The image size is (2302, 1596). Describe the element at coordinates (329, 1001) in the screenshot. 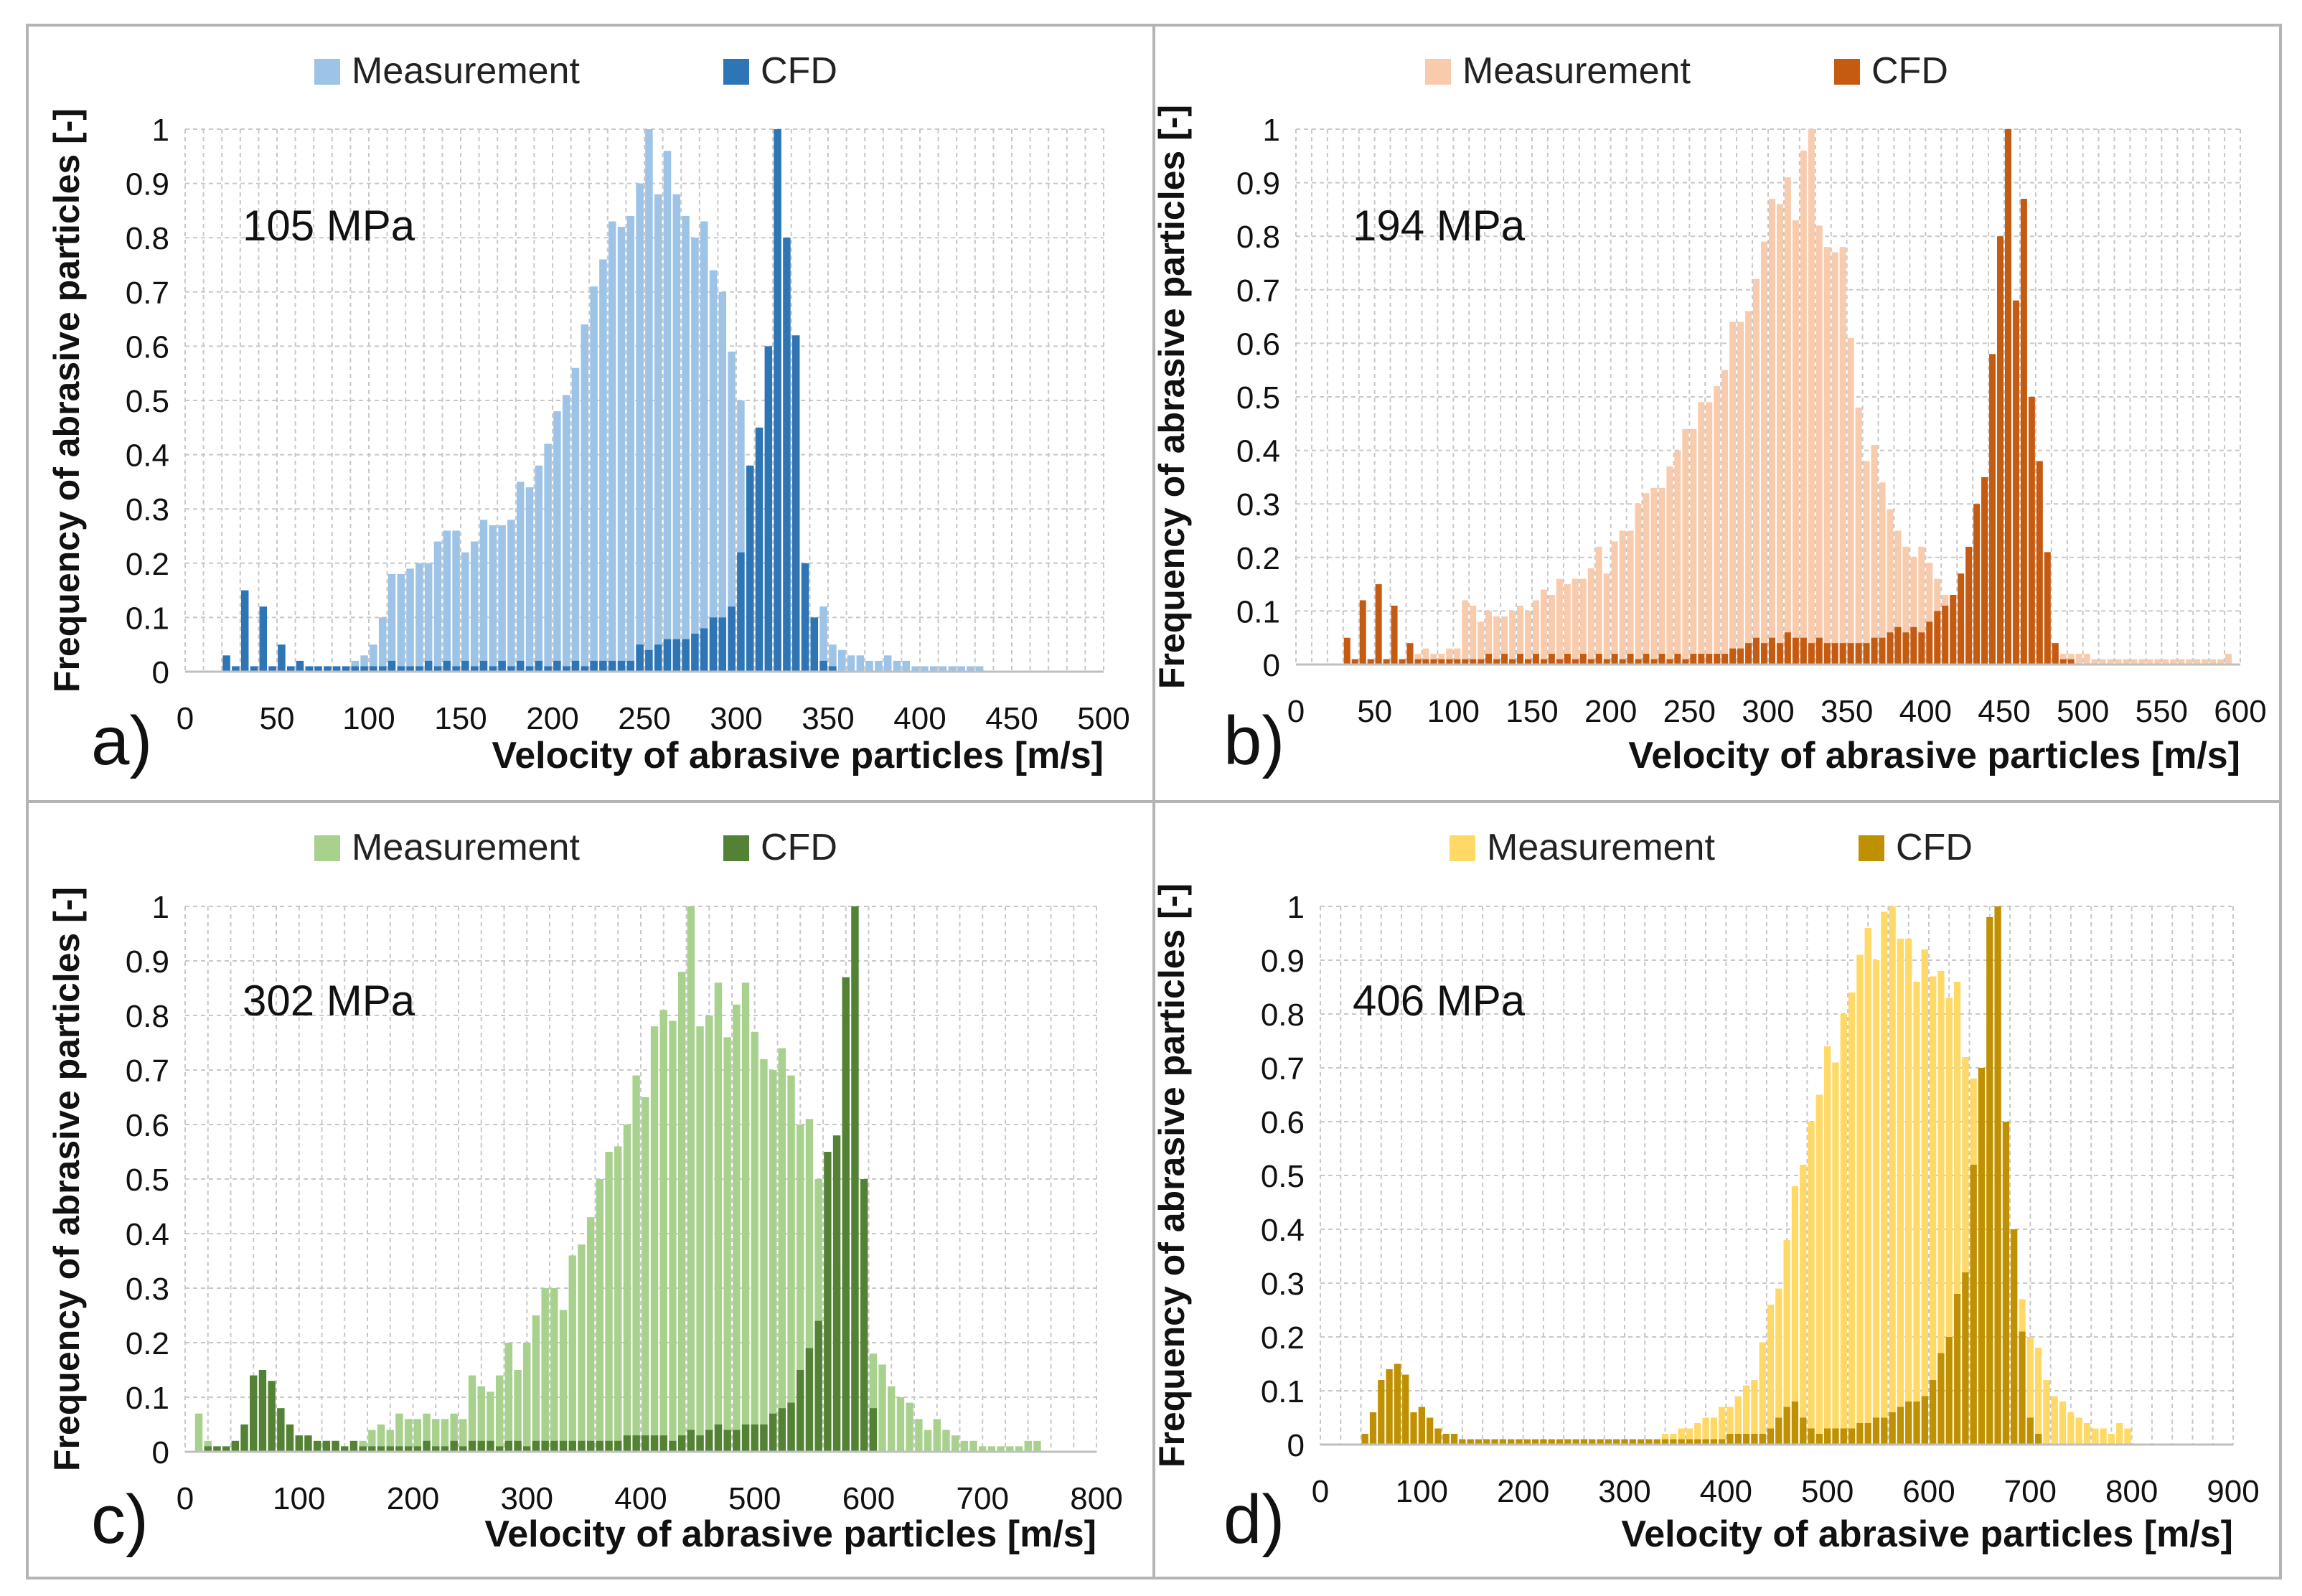

I see `pressure-annotation: 302 MPa` at that location.